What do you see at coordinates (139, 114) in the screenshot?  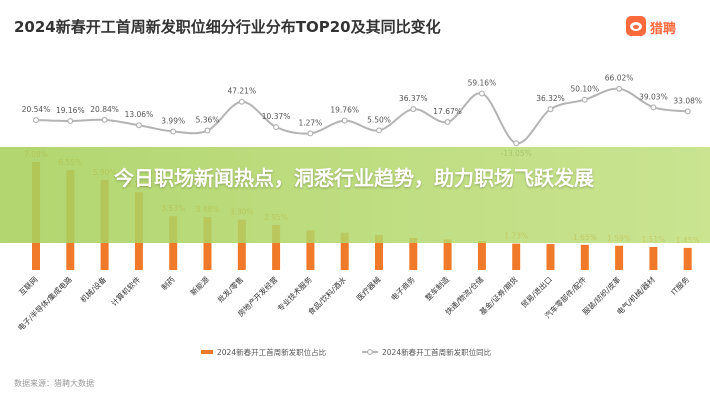 I see `line-label-4: 13.06%` at bounding box center [139, 114].